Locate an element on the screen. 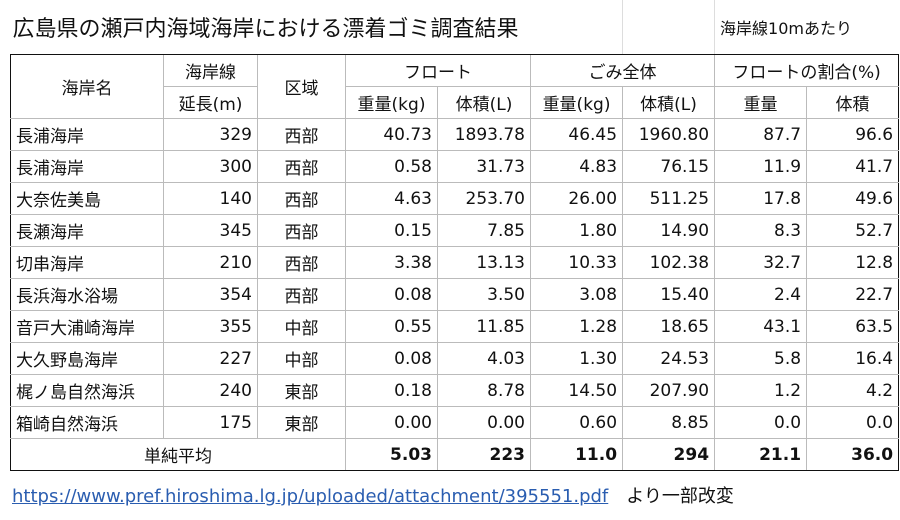 This screenshot has width=900, height=520. data-row: 梶ノ島自然海浜 240 東部 0.18 8.78 14.50 207.90 1.2 4.2 is located at coordinates (455, 390).